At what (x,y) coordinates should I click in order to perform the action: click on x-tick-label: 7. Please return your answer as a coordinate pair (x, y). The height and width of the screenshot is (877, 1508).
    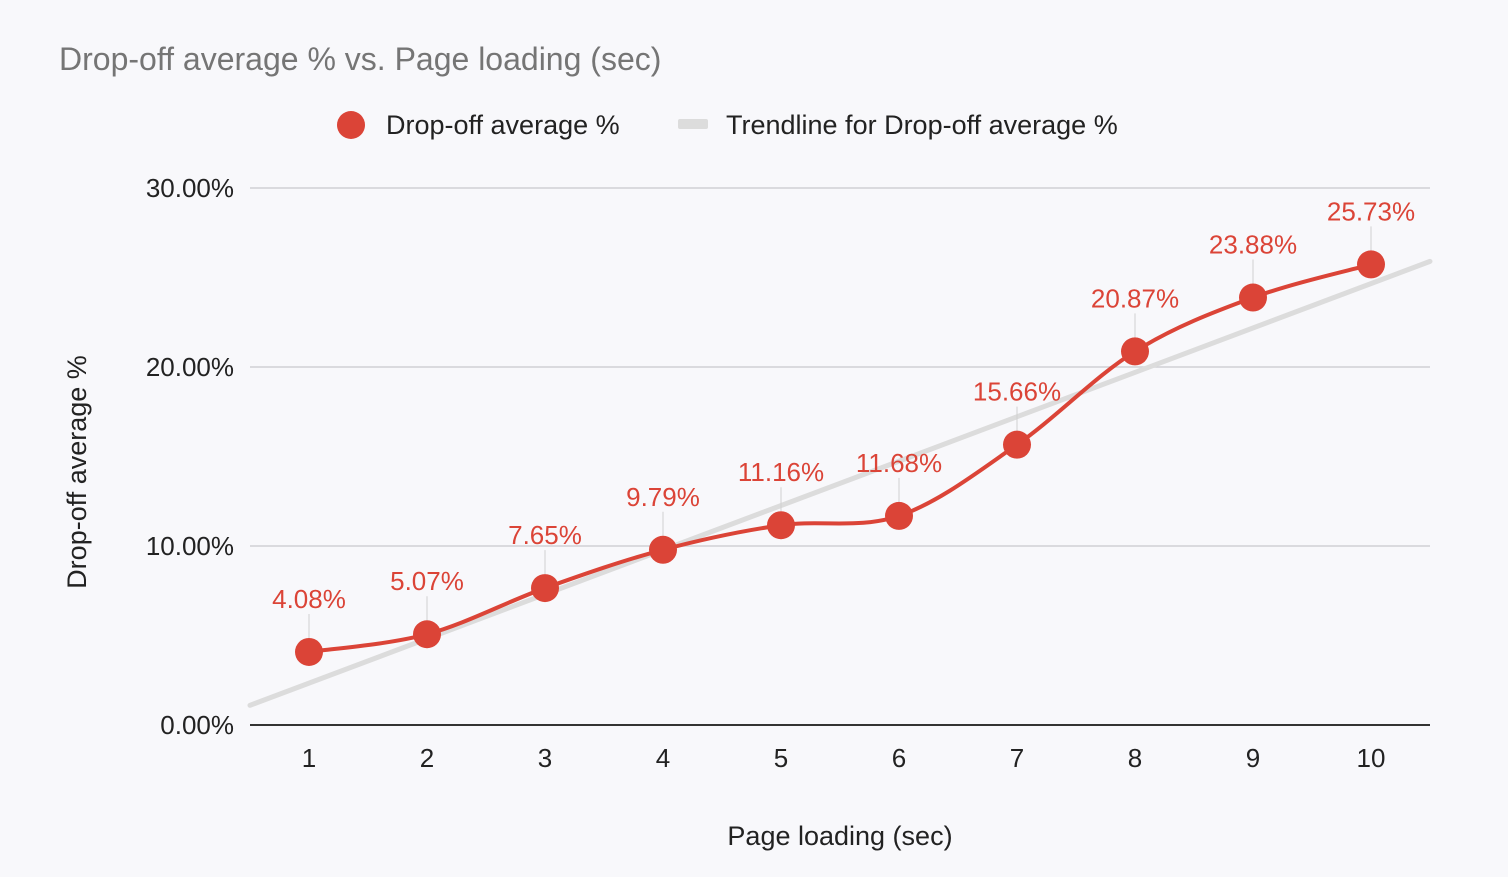
    Looking at the image, I should click on (1017, 758).